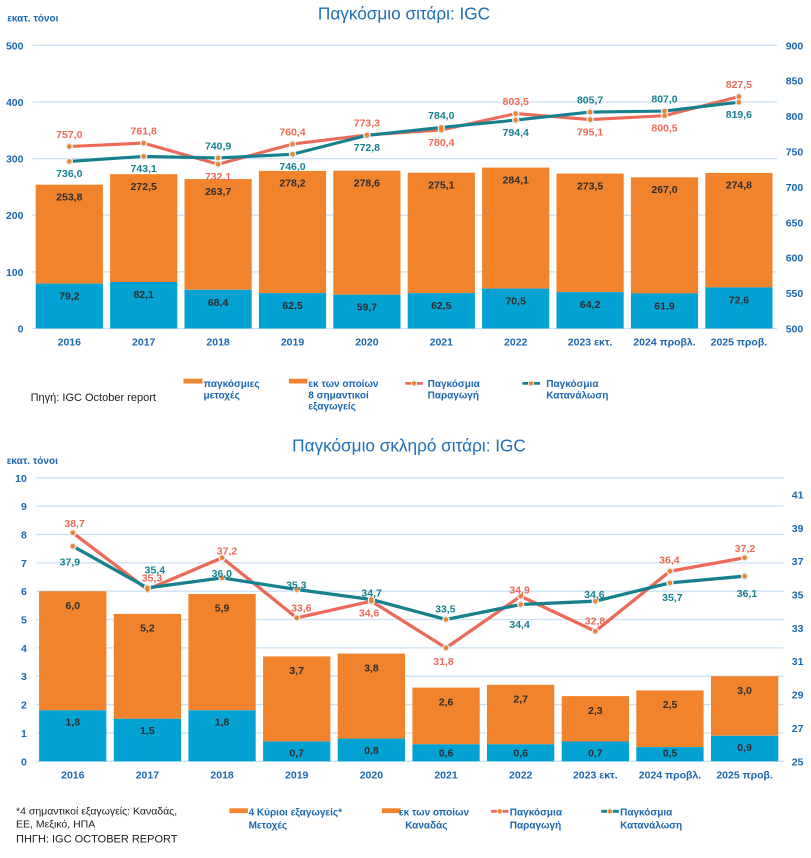  Describe the element at coordinates (15, 273) in the screenshot. I see `svg-text: 100` at that location.